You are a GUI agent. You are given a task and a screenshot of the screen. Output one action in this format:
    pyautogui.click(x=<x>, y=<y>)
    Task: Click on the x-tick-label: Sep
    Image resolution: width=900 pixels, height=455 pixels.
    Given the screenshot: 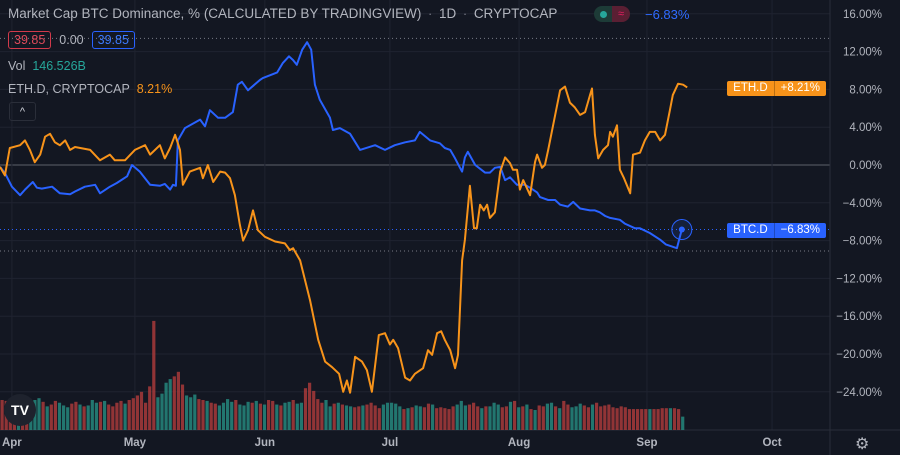 What is the action you would take?
    pyautogui.click(x=646, y=443)
    